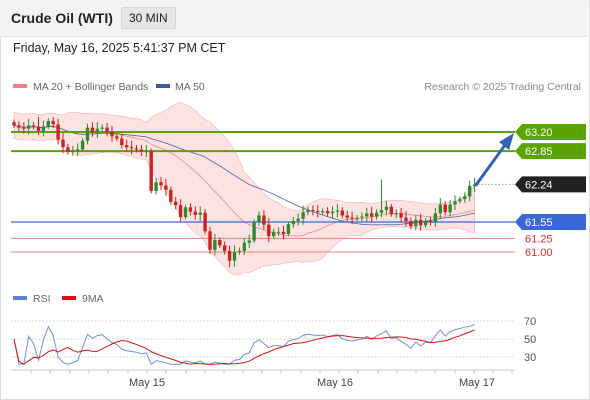 Image resolution: width=590 pixels, height=400 pixels. I want to click on ma50-legend-label: MA 50, so click(190, 87).